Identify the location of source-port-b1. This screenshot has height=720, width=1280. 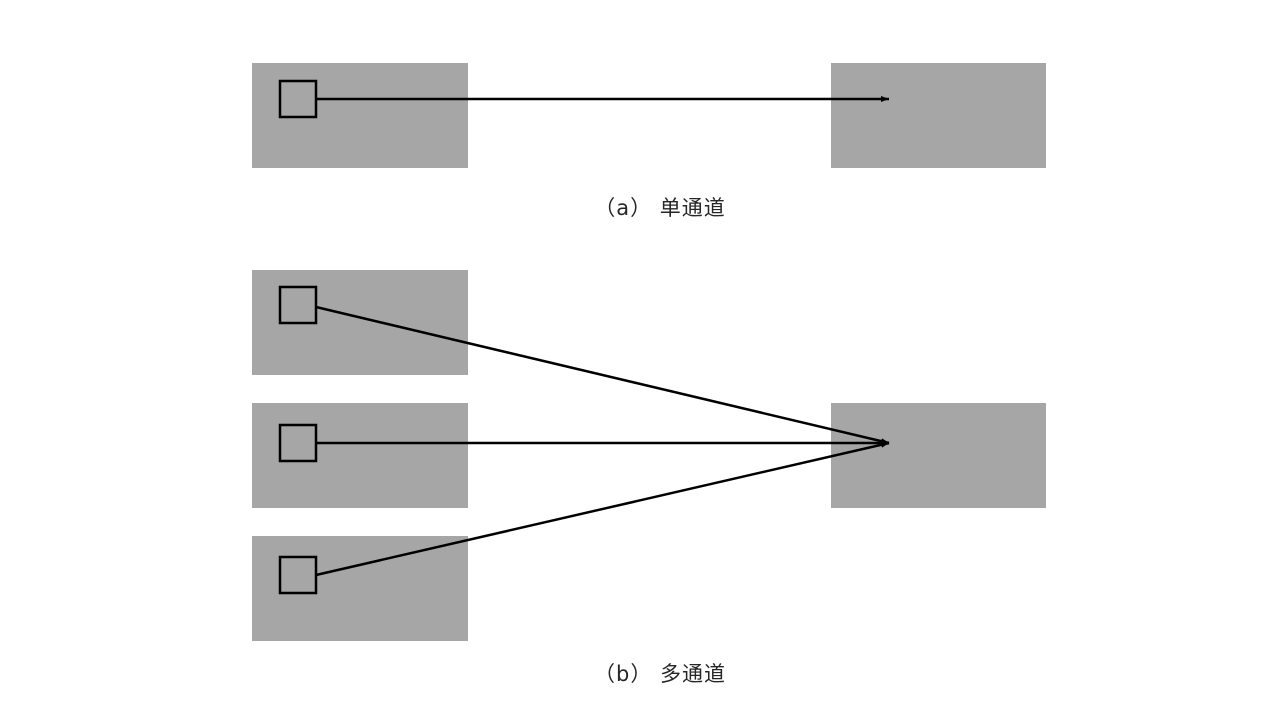
(298, 305).